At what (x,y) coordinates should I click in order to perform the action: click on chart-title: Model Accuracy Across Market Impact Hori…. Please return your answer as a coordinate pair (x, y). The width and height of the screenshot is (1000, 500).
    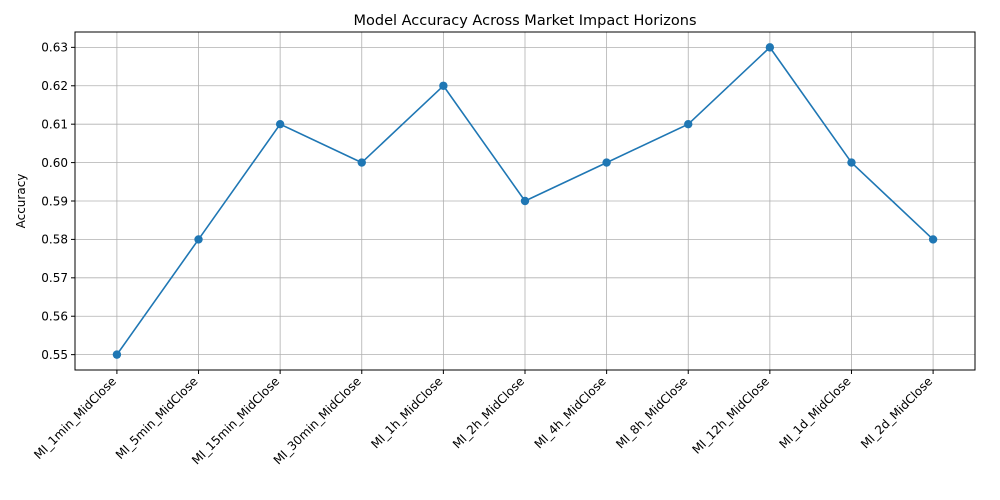
    Looking at the image, I should click on (524, 21).